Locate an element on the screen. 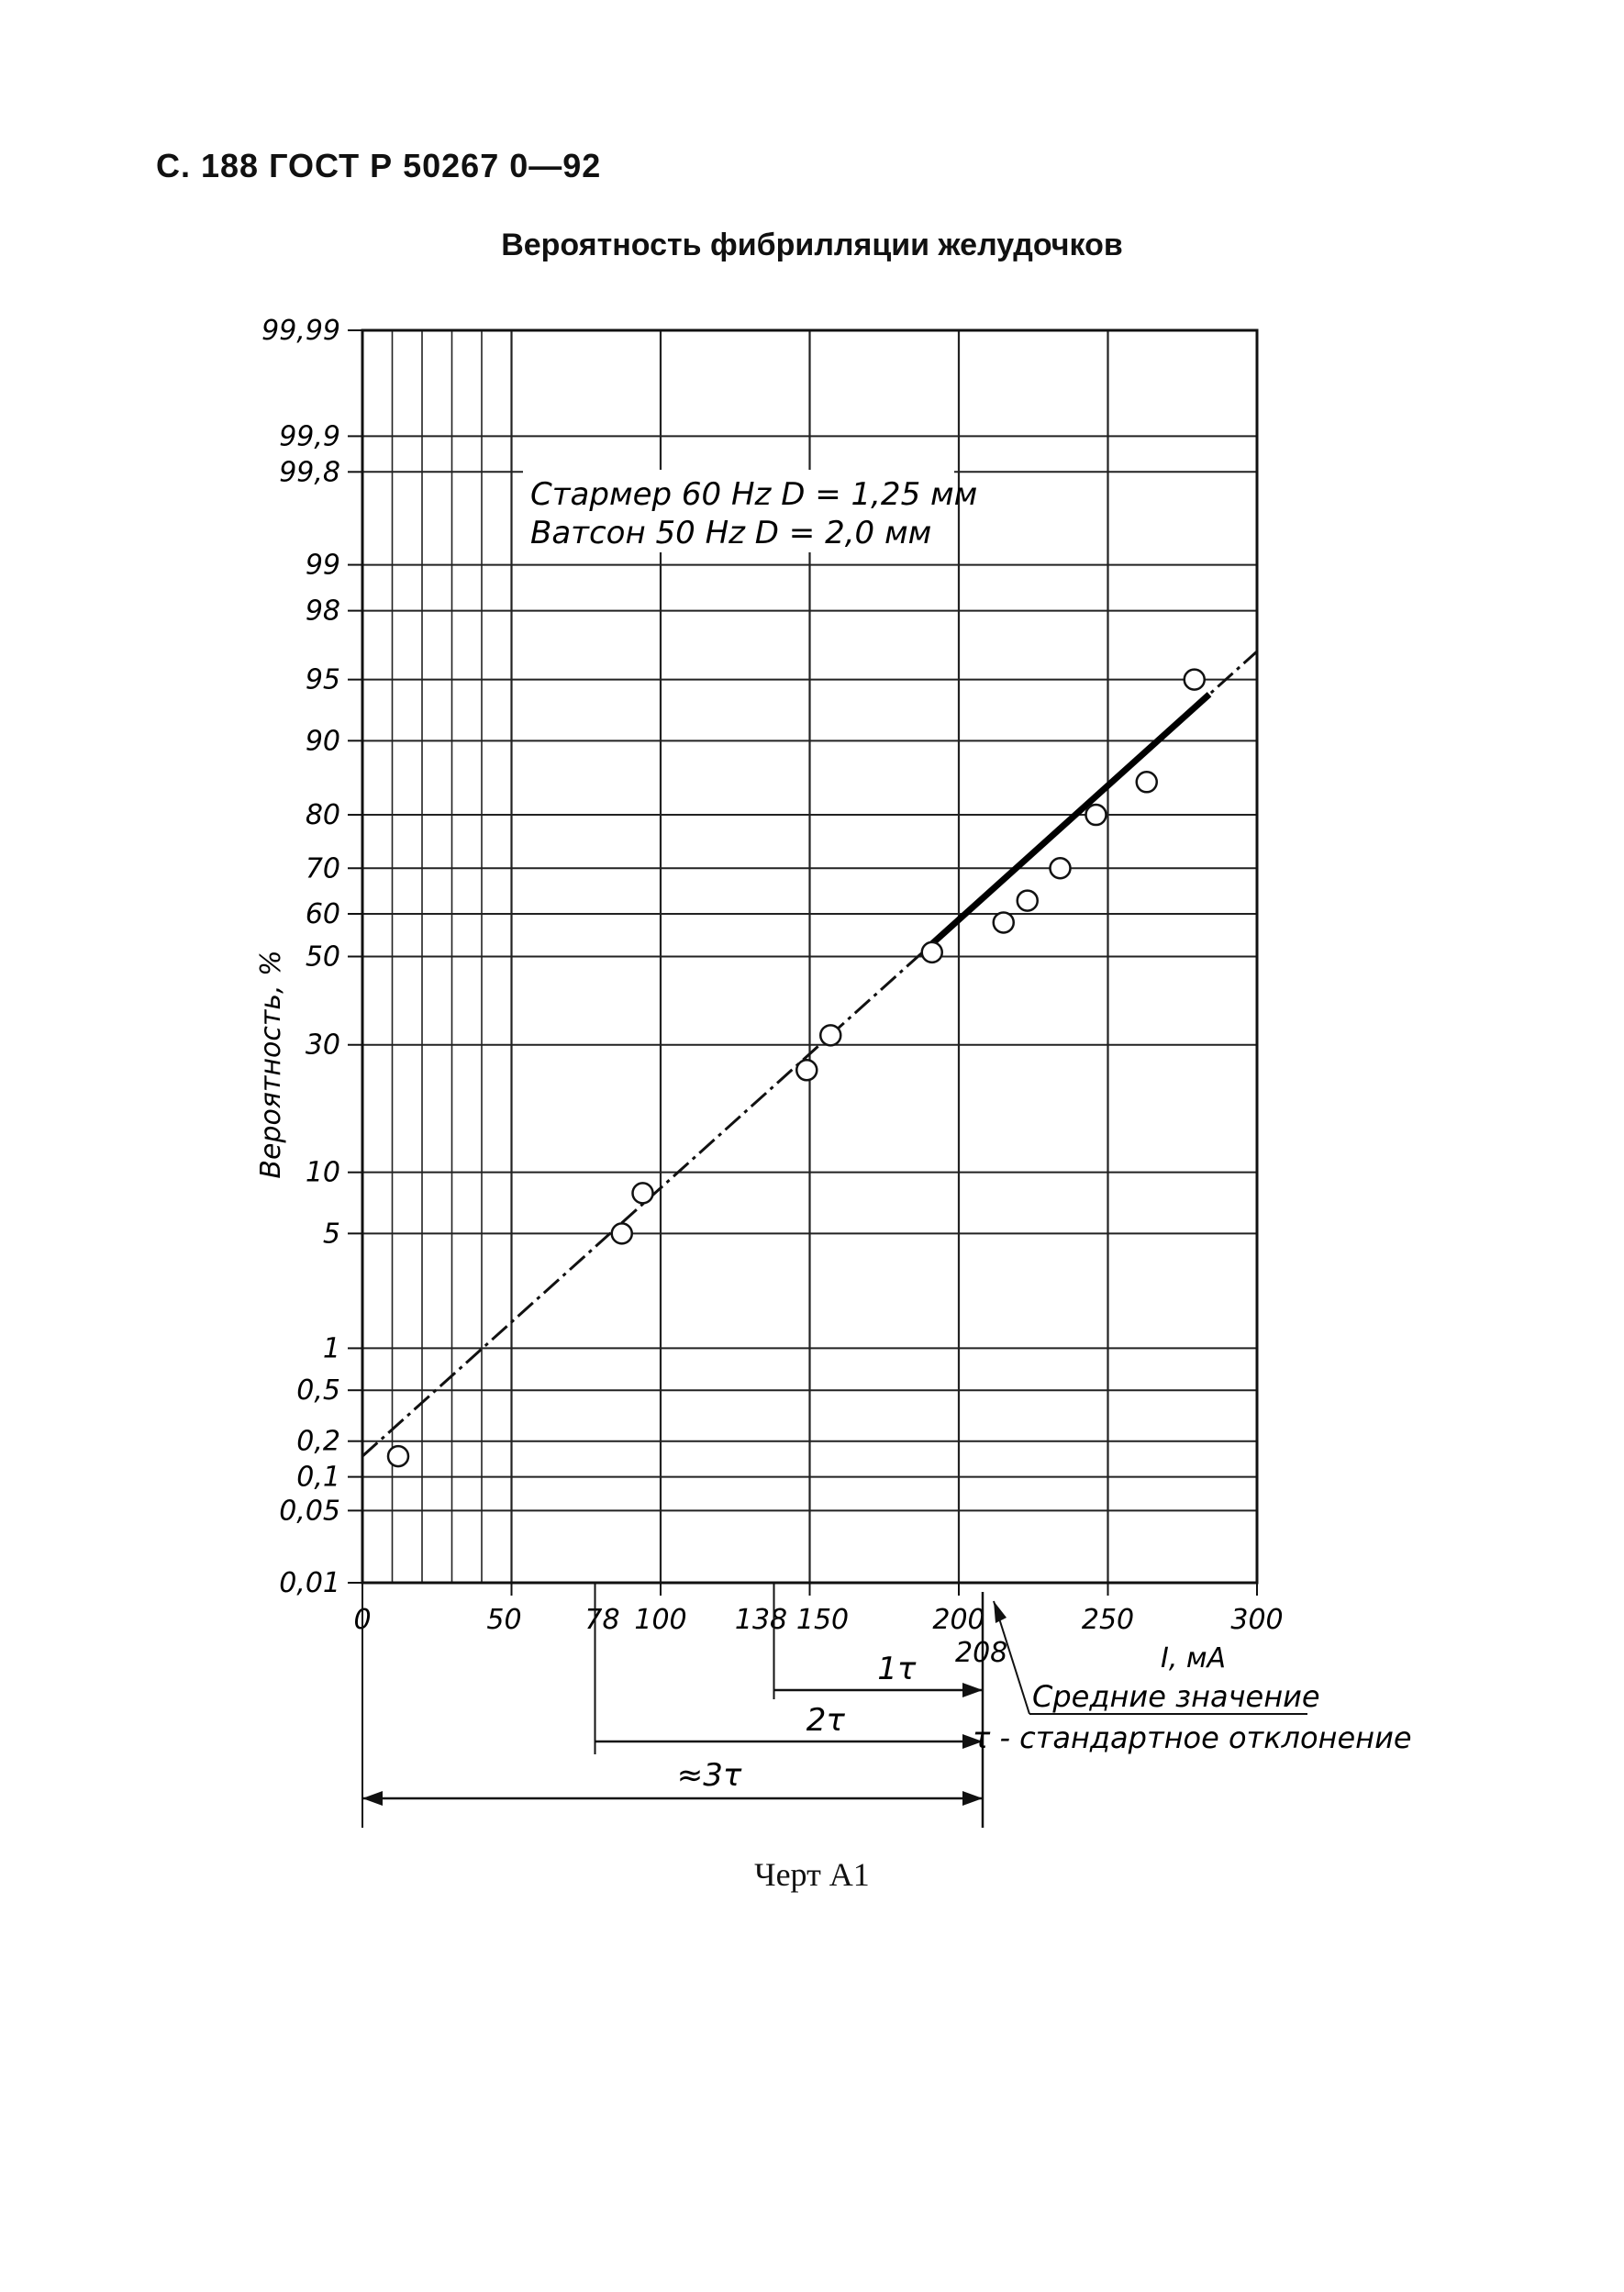 The image size is (1624, 2292). three-tau-label: ≈3τ is located at coordinates (709, 1775).